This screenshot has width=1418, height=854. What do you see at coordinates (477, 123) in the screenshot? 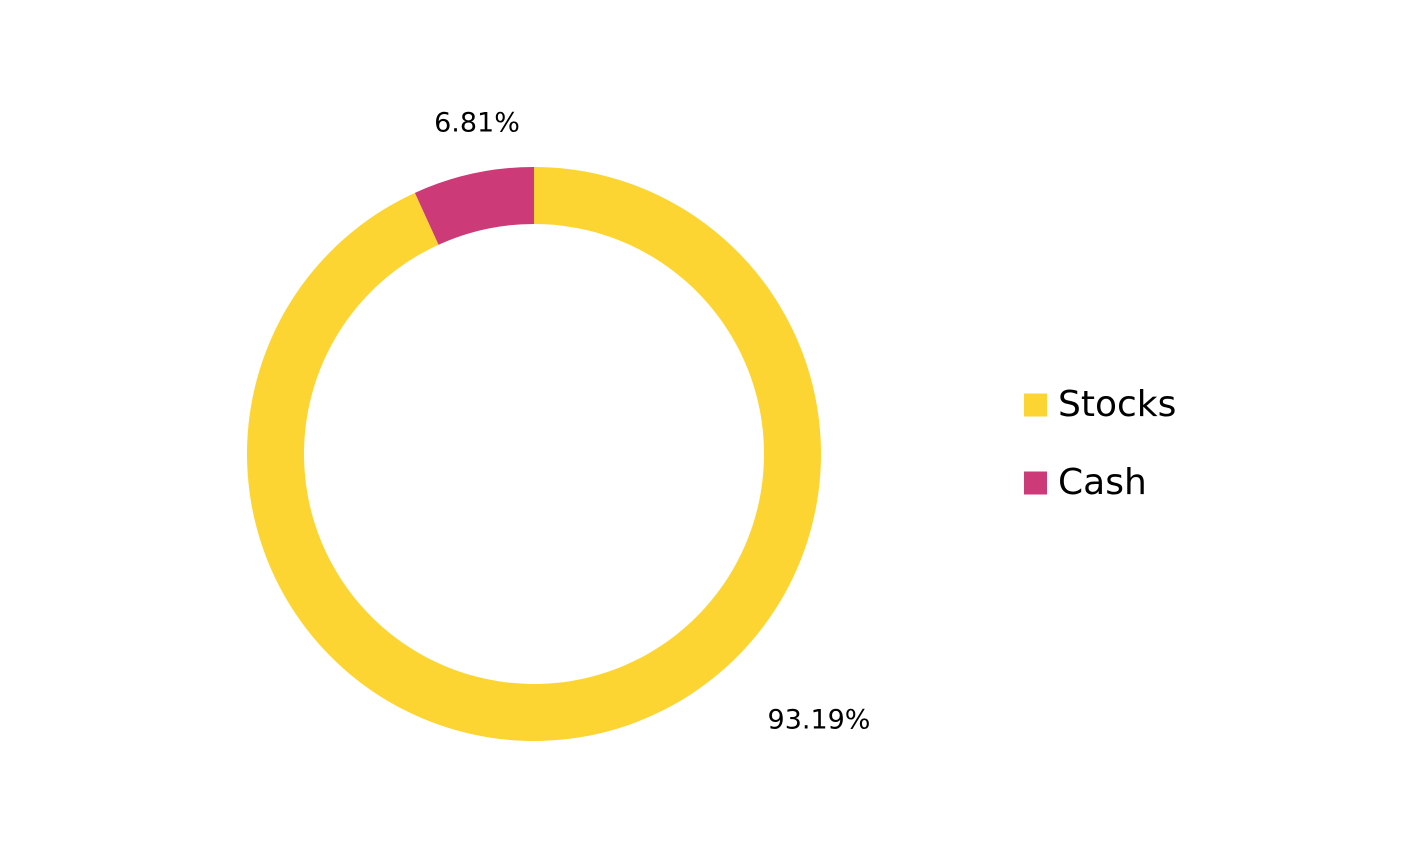
I see `data-label: 6.81%` at bounding box center [477, 123].